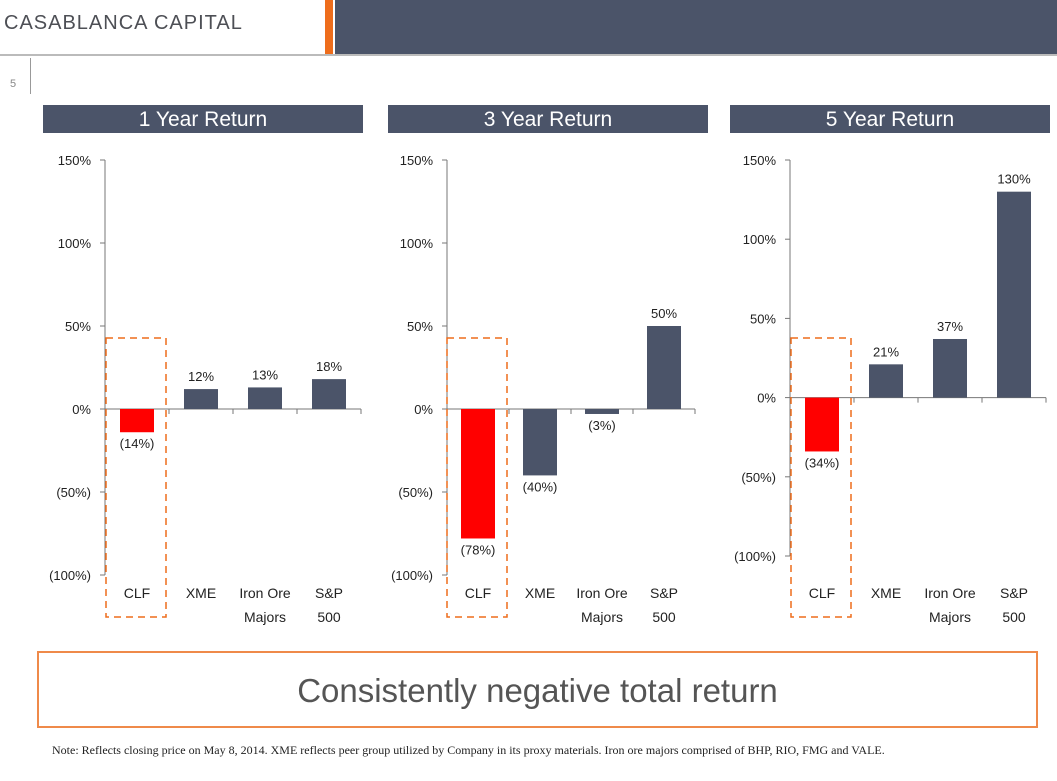 The height and width of the screenshot is (781, 1057). I want to click on data-label: 37%, so click(950, 326).